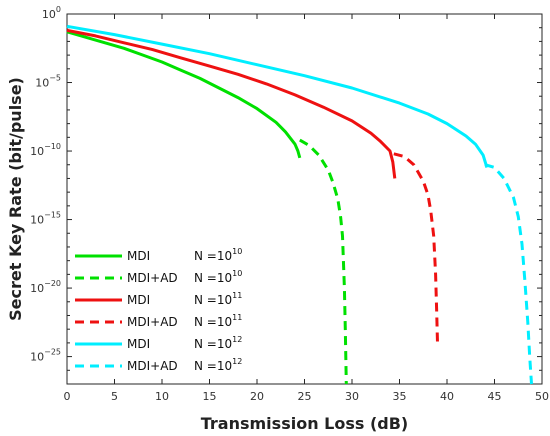 The height and width of the screenshot is (436, 550). I want to click on y-tick-label: 10⁻¹⁵, so click(45, 219).